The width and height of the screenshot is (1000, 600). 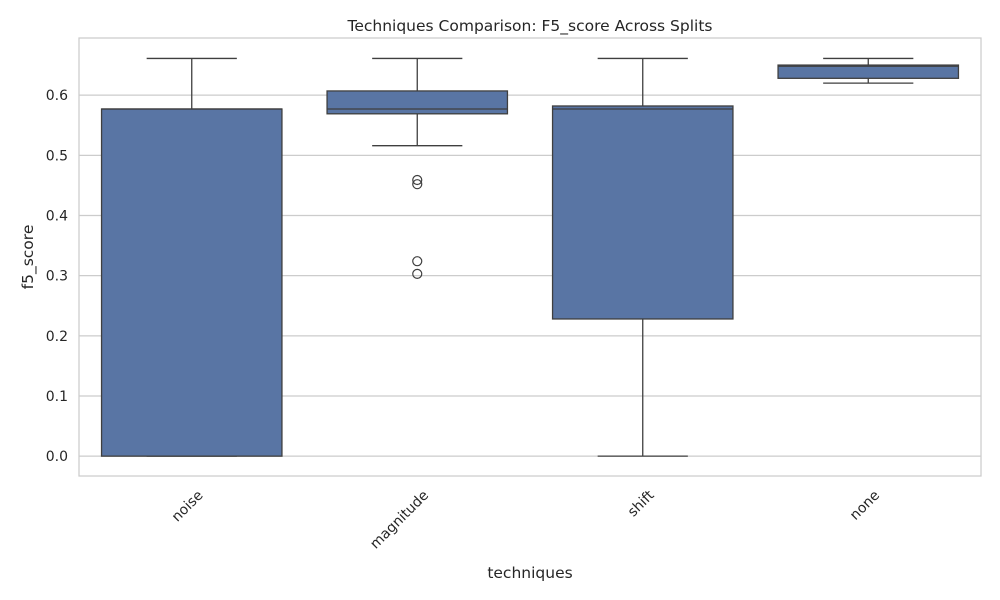 I want to click on y-tick-label: 0.2, so click(x=57, y=337).